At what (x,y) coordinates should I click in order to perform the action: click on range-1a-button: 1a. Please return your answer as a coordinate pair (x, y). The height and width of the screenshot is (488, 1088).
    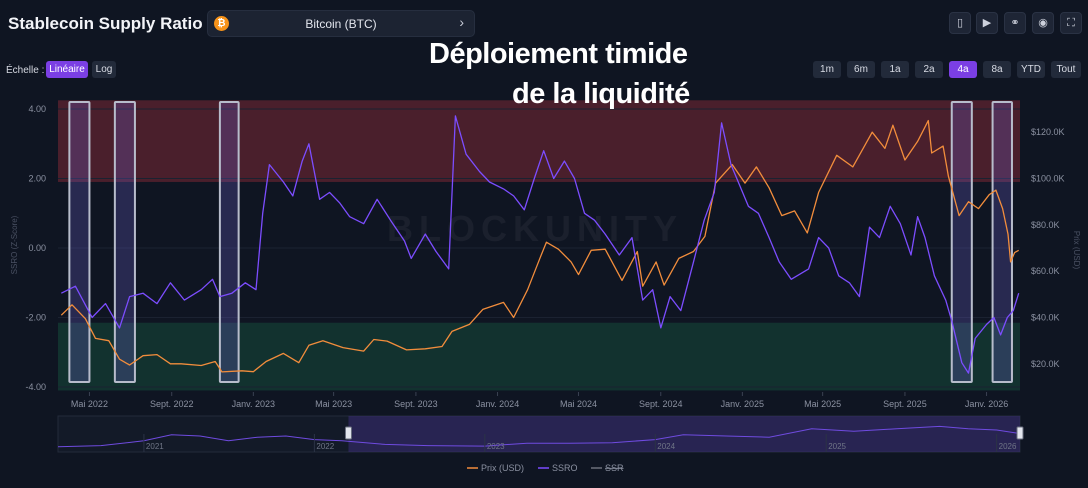
    Looking at the image, I should click on (895, 69).